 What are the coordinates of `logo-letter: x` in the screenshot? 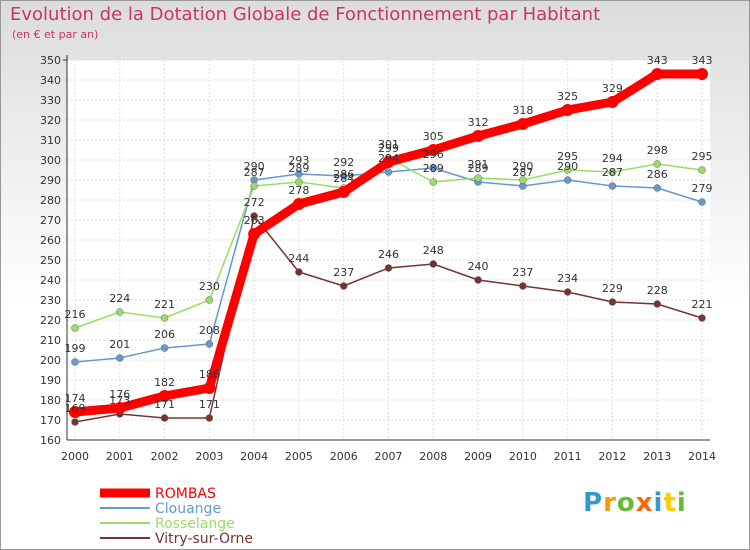 It's located at (644, 503).